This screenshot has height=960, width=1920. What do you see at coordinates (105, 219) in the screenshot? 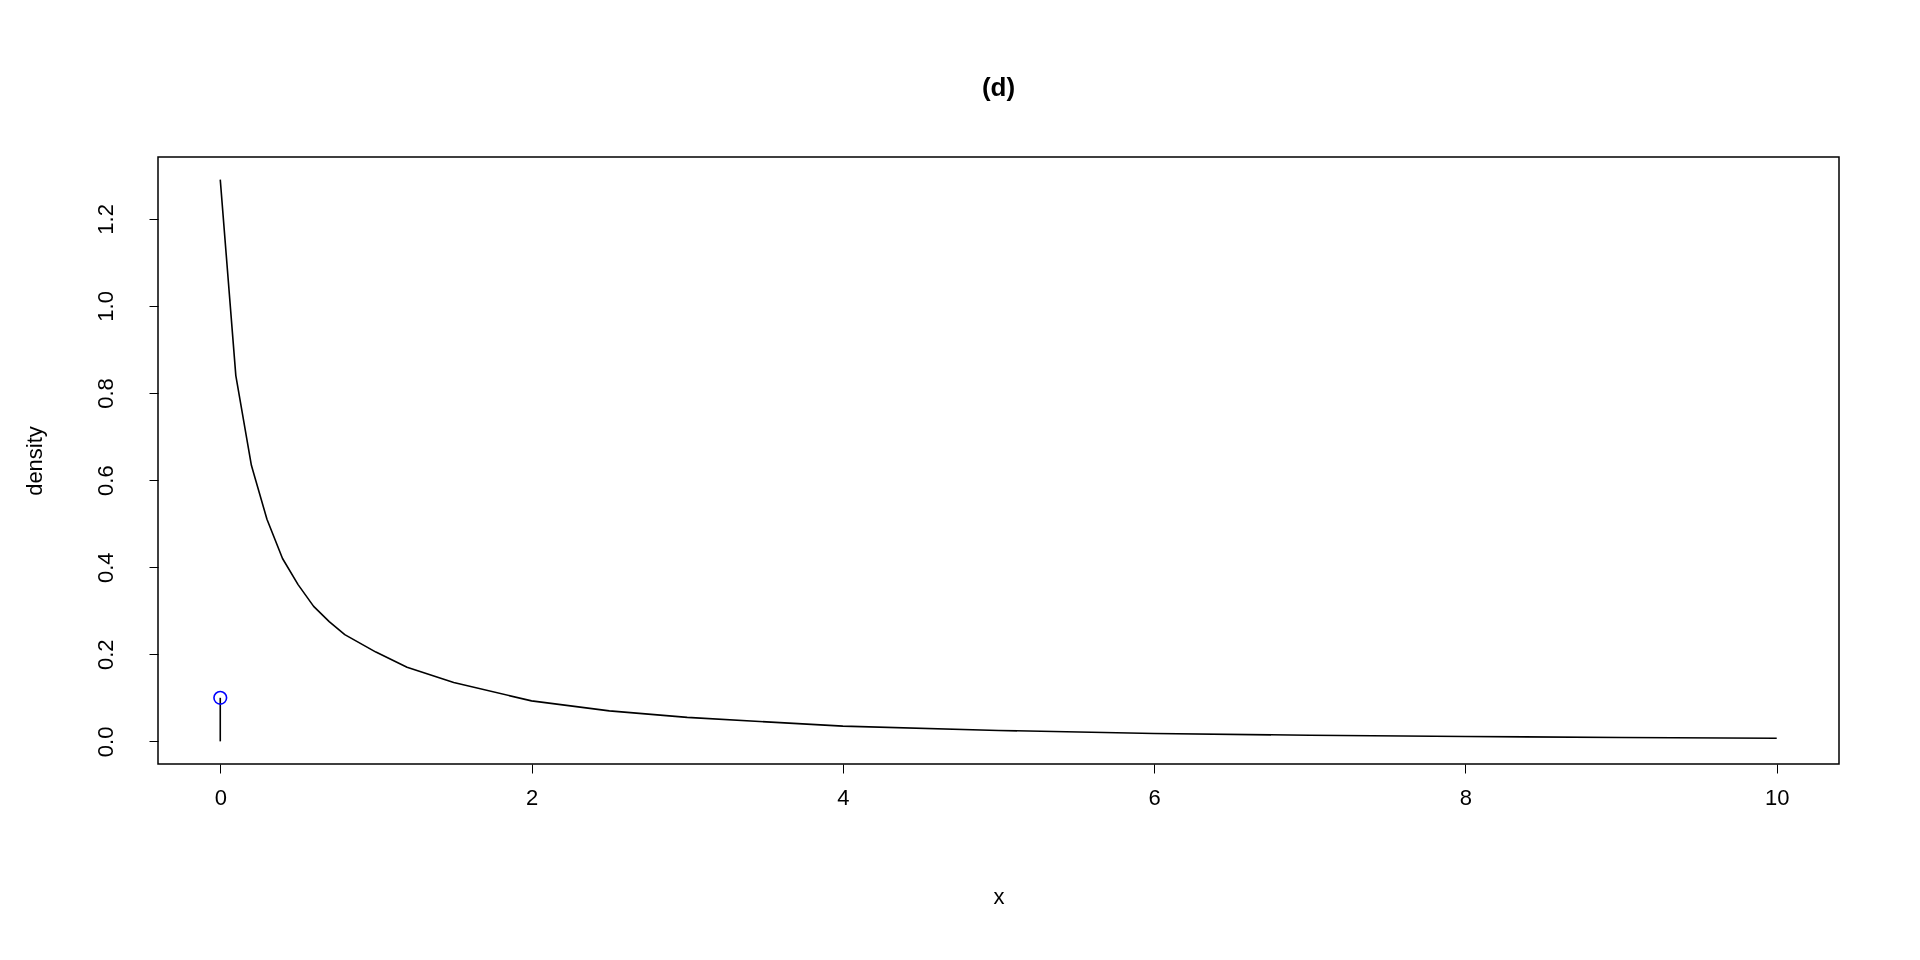
I see `y-tick-label: 1.2` at bounding box center [105, 219].